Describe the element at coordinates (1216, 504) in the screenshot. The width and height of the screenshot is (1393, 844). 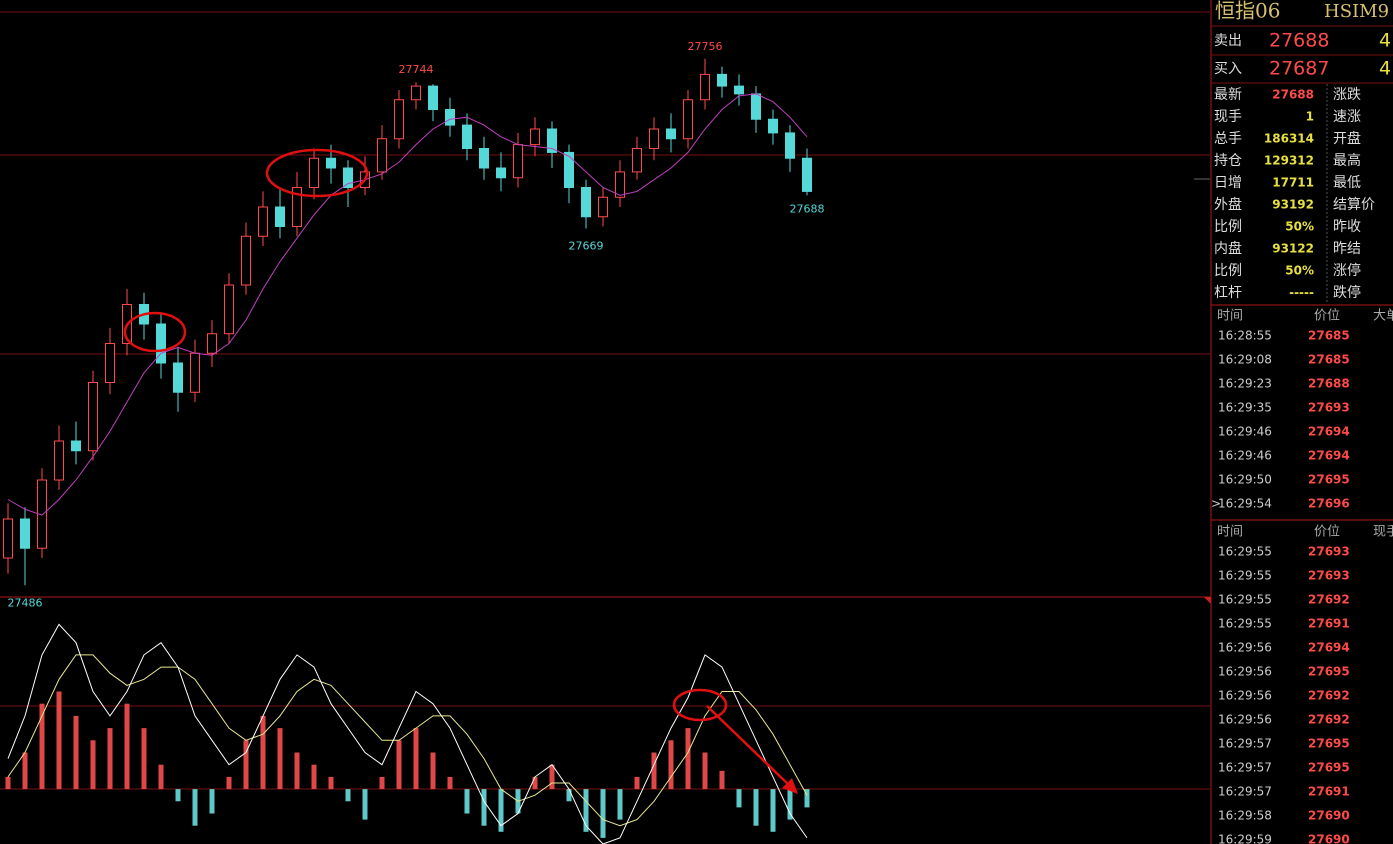
I see `cursor-marker: >` at that location.